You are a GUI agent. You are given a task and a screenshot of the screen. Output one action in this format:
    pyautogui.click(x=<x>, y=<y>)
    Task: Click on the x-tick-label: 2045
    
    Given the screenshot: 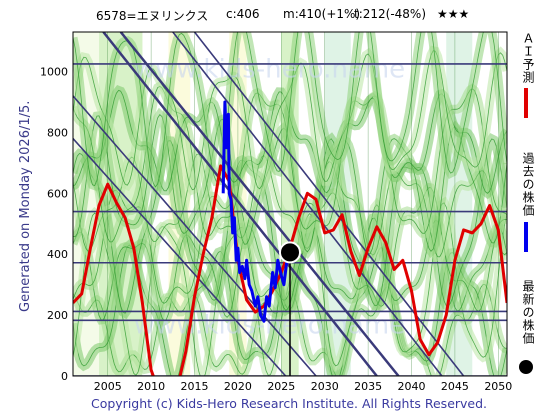 What is the action you would take?
    pyautogui.click(x=455, y=386)
    